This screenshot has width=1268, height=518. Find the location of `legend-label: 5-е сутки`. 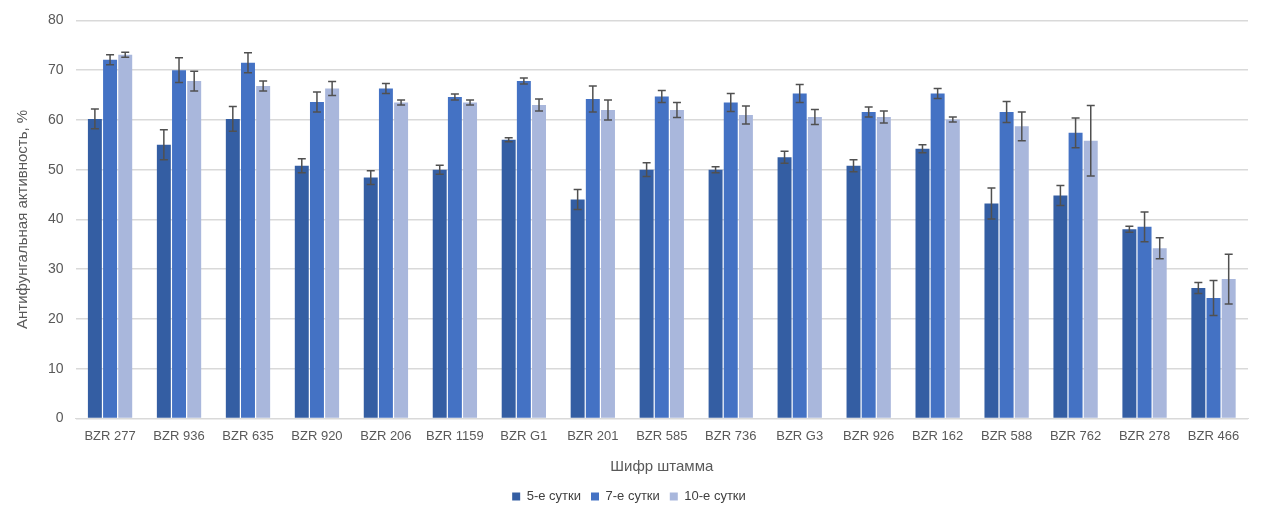

legend-label: 5-е сутки is located at coordinates (553, 496).